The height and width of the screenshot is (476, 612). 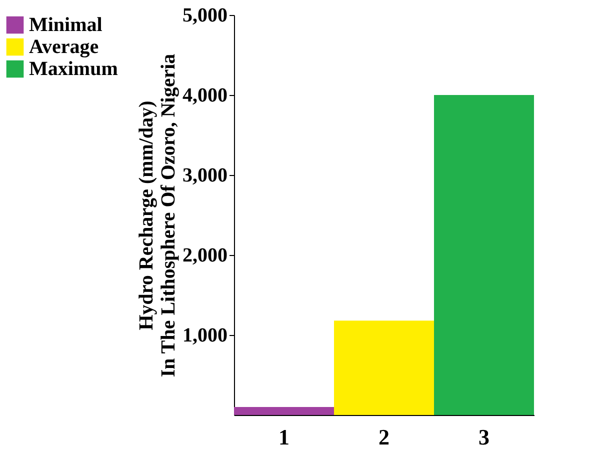 What do you see at coordinates (384, 437) in the screenshot?
I see `x-tick-label: 2` at bounding box center [384, 437].